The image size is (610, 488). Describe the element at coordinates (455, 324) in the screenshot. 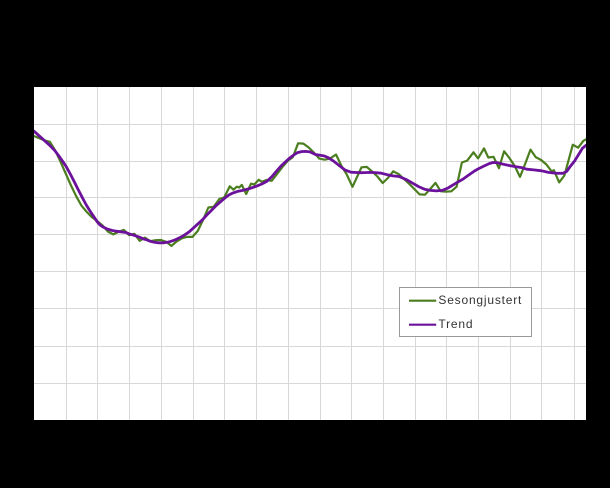

I see `svg-text: Trend` at that location.